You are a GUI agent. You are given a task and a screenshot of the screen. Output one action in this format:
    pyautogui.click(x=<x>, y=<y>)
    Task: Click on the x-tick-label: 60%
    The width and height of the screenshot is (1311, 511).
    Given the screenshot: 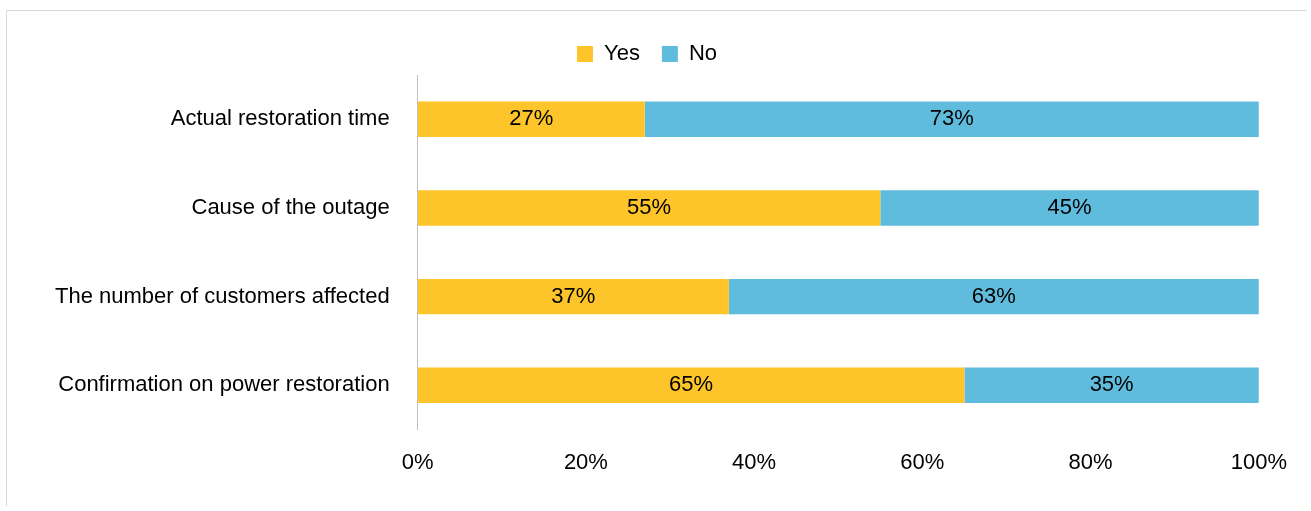 What is the action you would take?
    pyautogui.click(x=922, y=461)
    